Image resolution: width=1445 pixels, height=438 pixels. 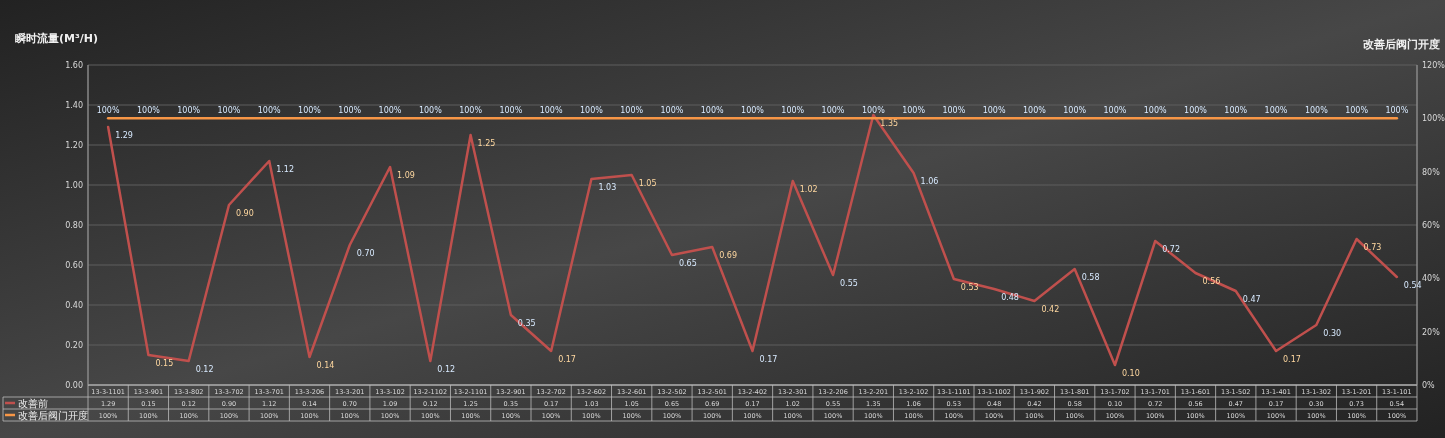 What do you see at coordinates (607, 187) in the screenshot?
I see `text: 1.03` at bounding box center [607, 187].